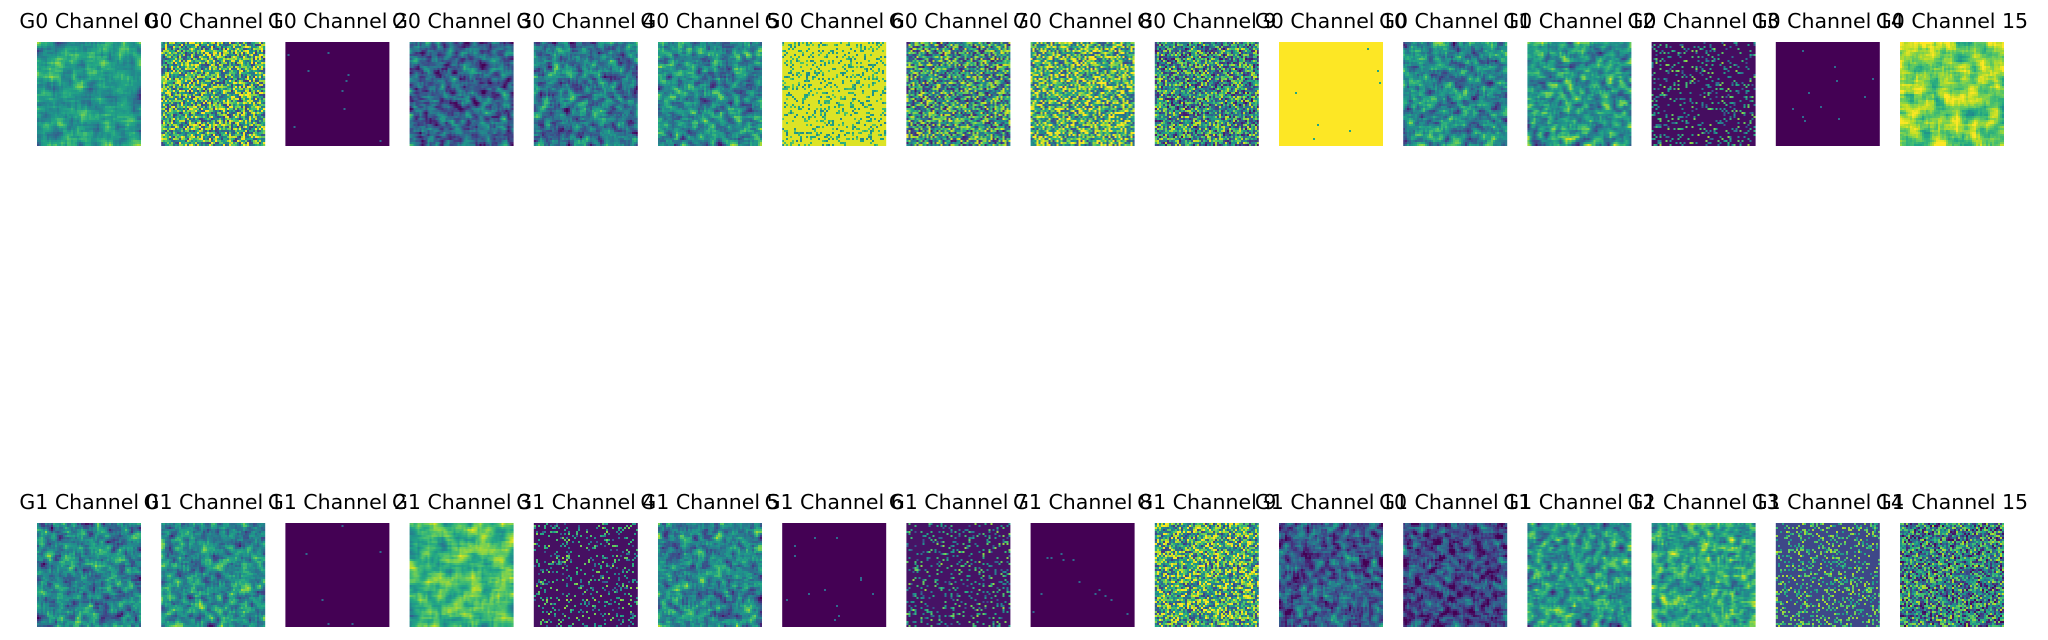  What do you see at coordinates (461, 21) in the screenshot?
I see `panel-title: G0 Channel 3` at bounding box center [461, 21].